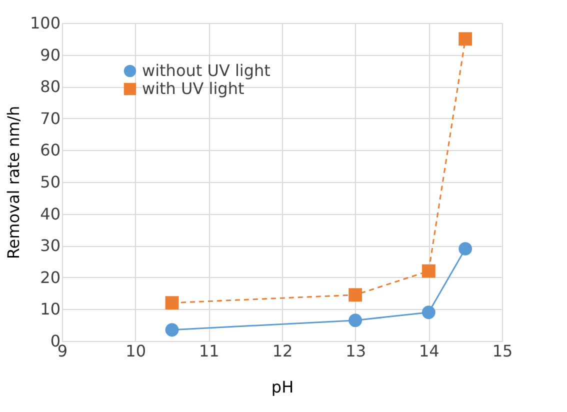  Describe the element at coordinates (209, 351) in the screenshot. I see `x-tick-label: 11` at that location.